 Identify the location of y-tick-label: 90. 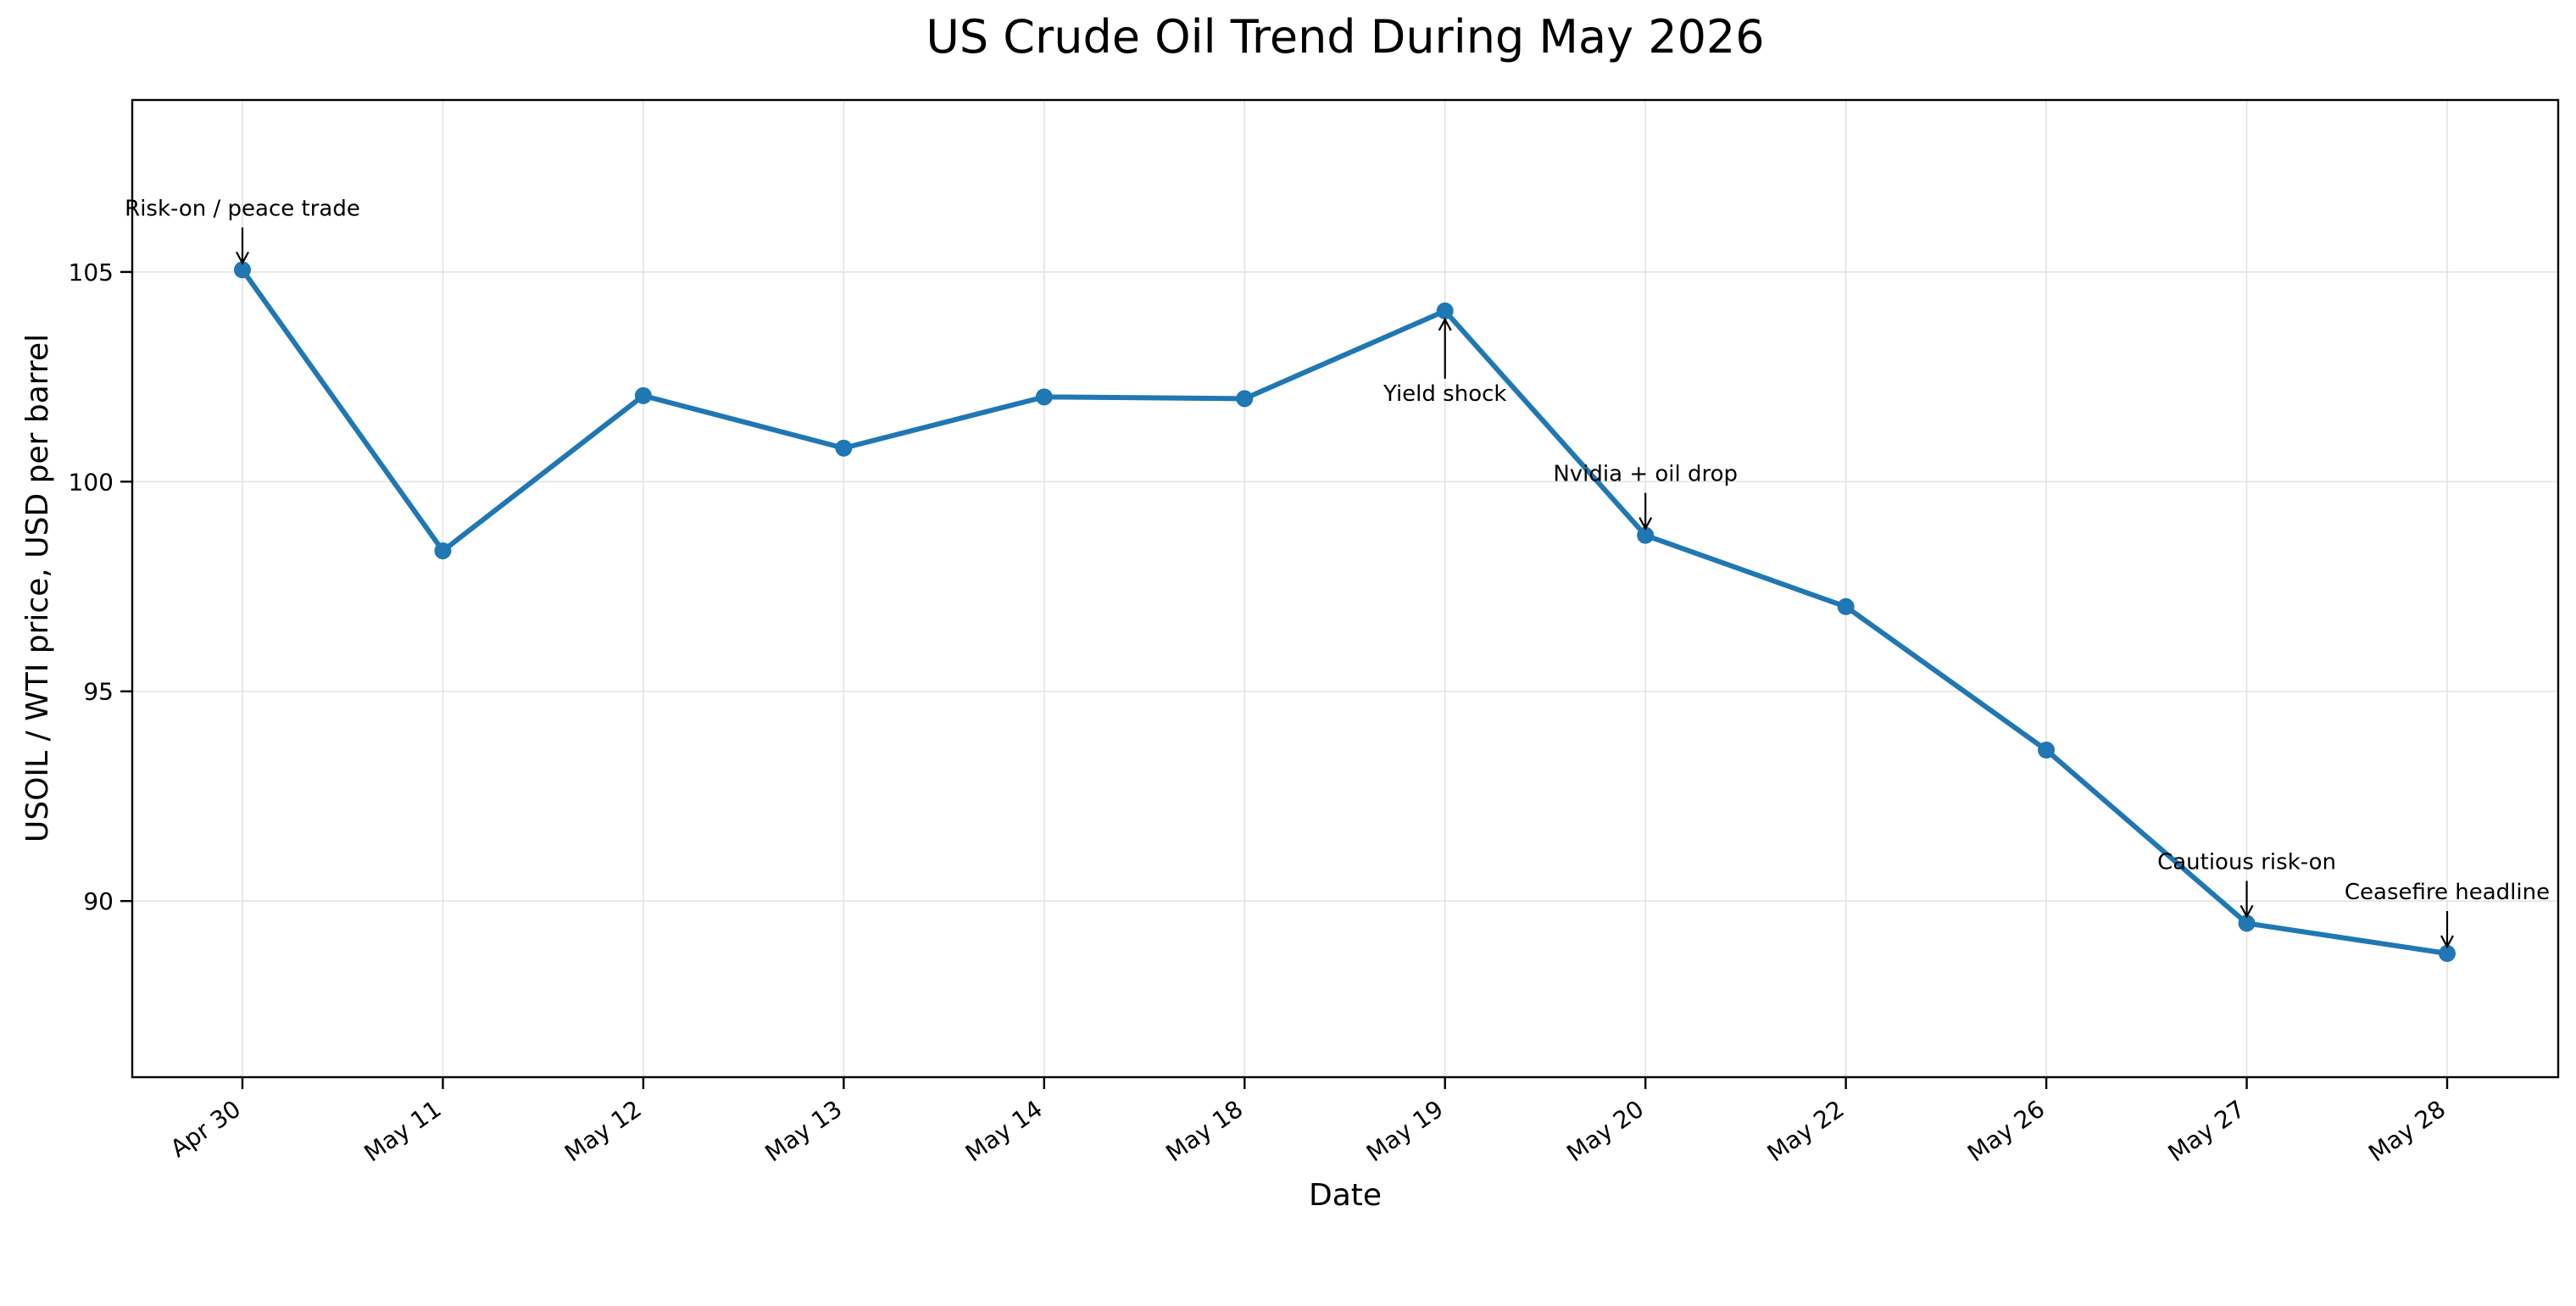
(98, 901).